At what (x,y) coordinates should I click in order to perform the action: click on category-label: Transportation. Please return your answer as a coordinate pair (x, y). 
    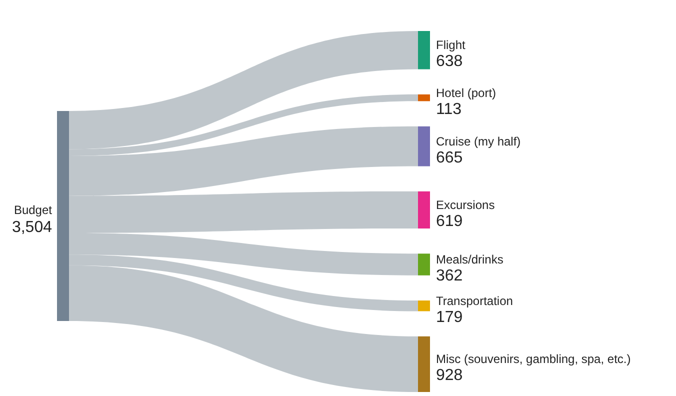
    Looking at the image, I should click on (474, 301).